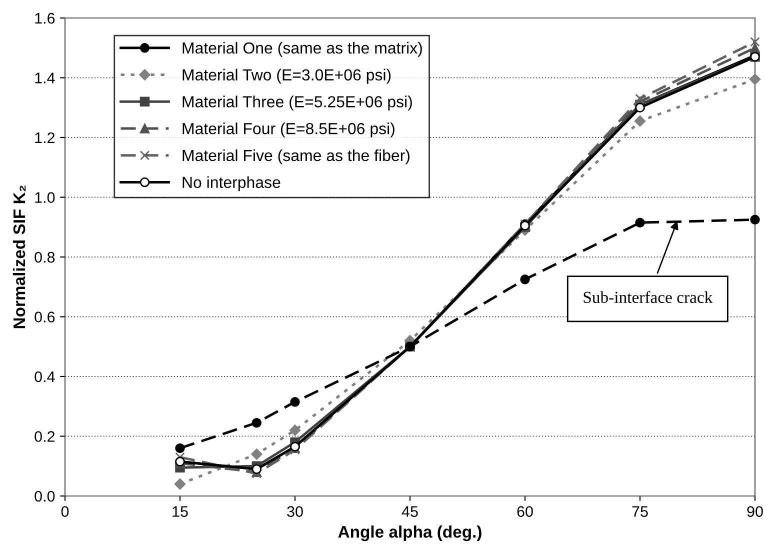 The height and width of the screenshot is (552, 766). What do you see at coordinates (648, 297) in the screenshot?
I see `annotation: Sub-interface crack` at bounding box center [648, 297].